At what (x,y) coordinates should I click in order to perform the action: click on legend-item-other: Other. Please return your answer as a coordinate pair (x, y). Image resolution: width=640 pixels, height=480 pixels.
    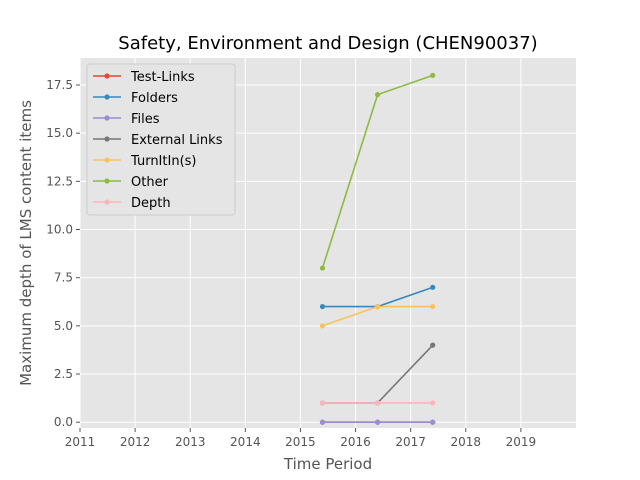
    Looking at the image, I should click on (131, 182).